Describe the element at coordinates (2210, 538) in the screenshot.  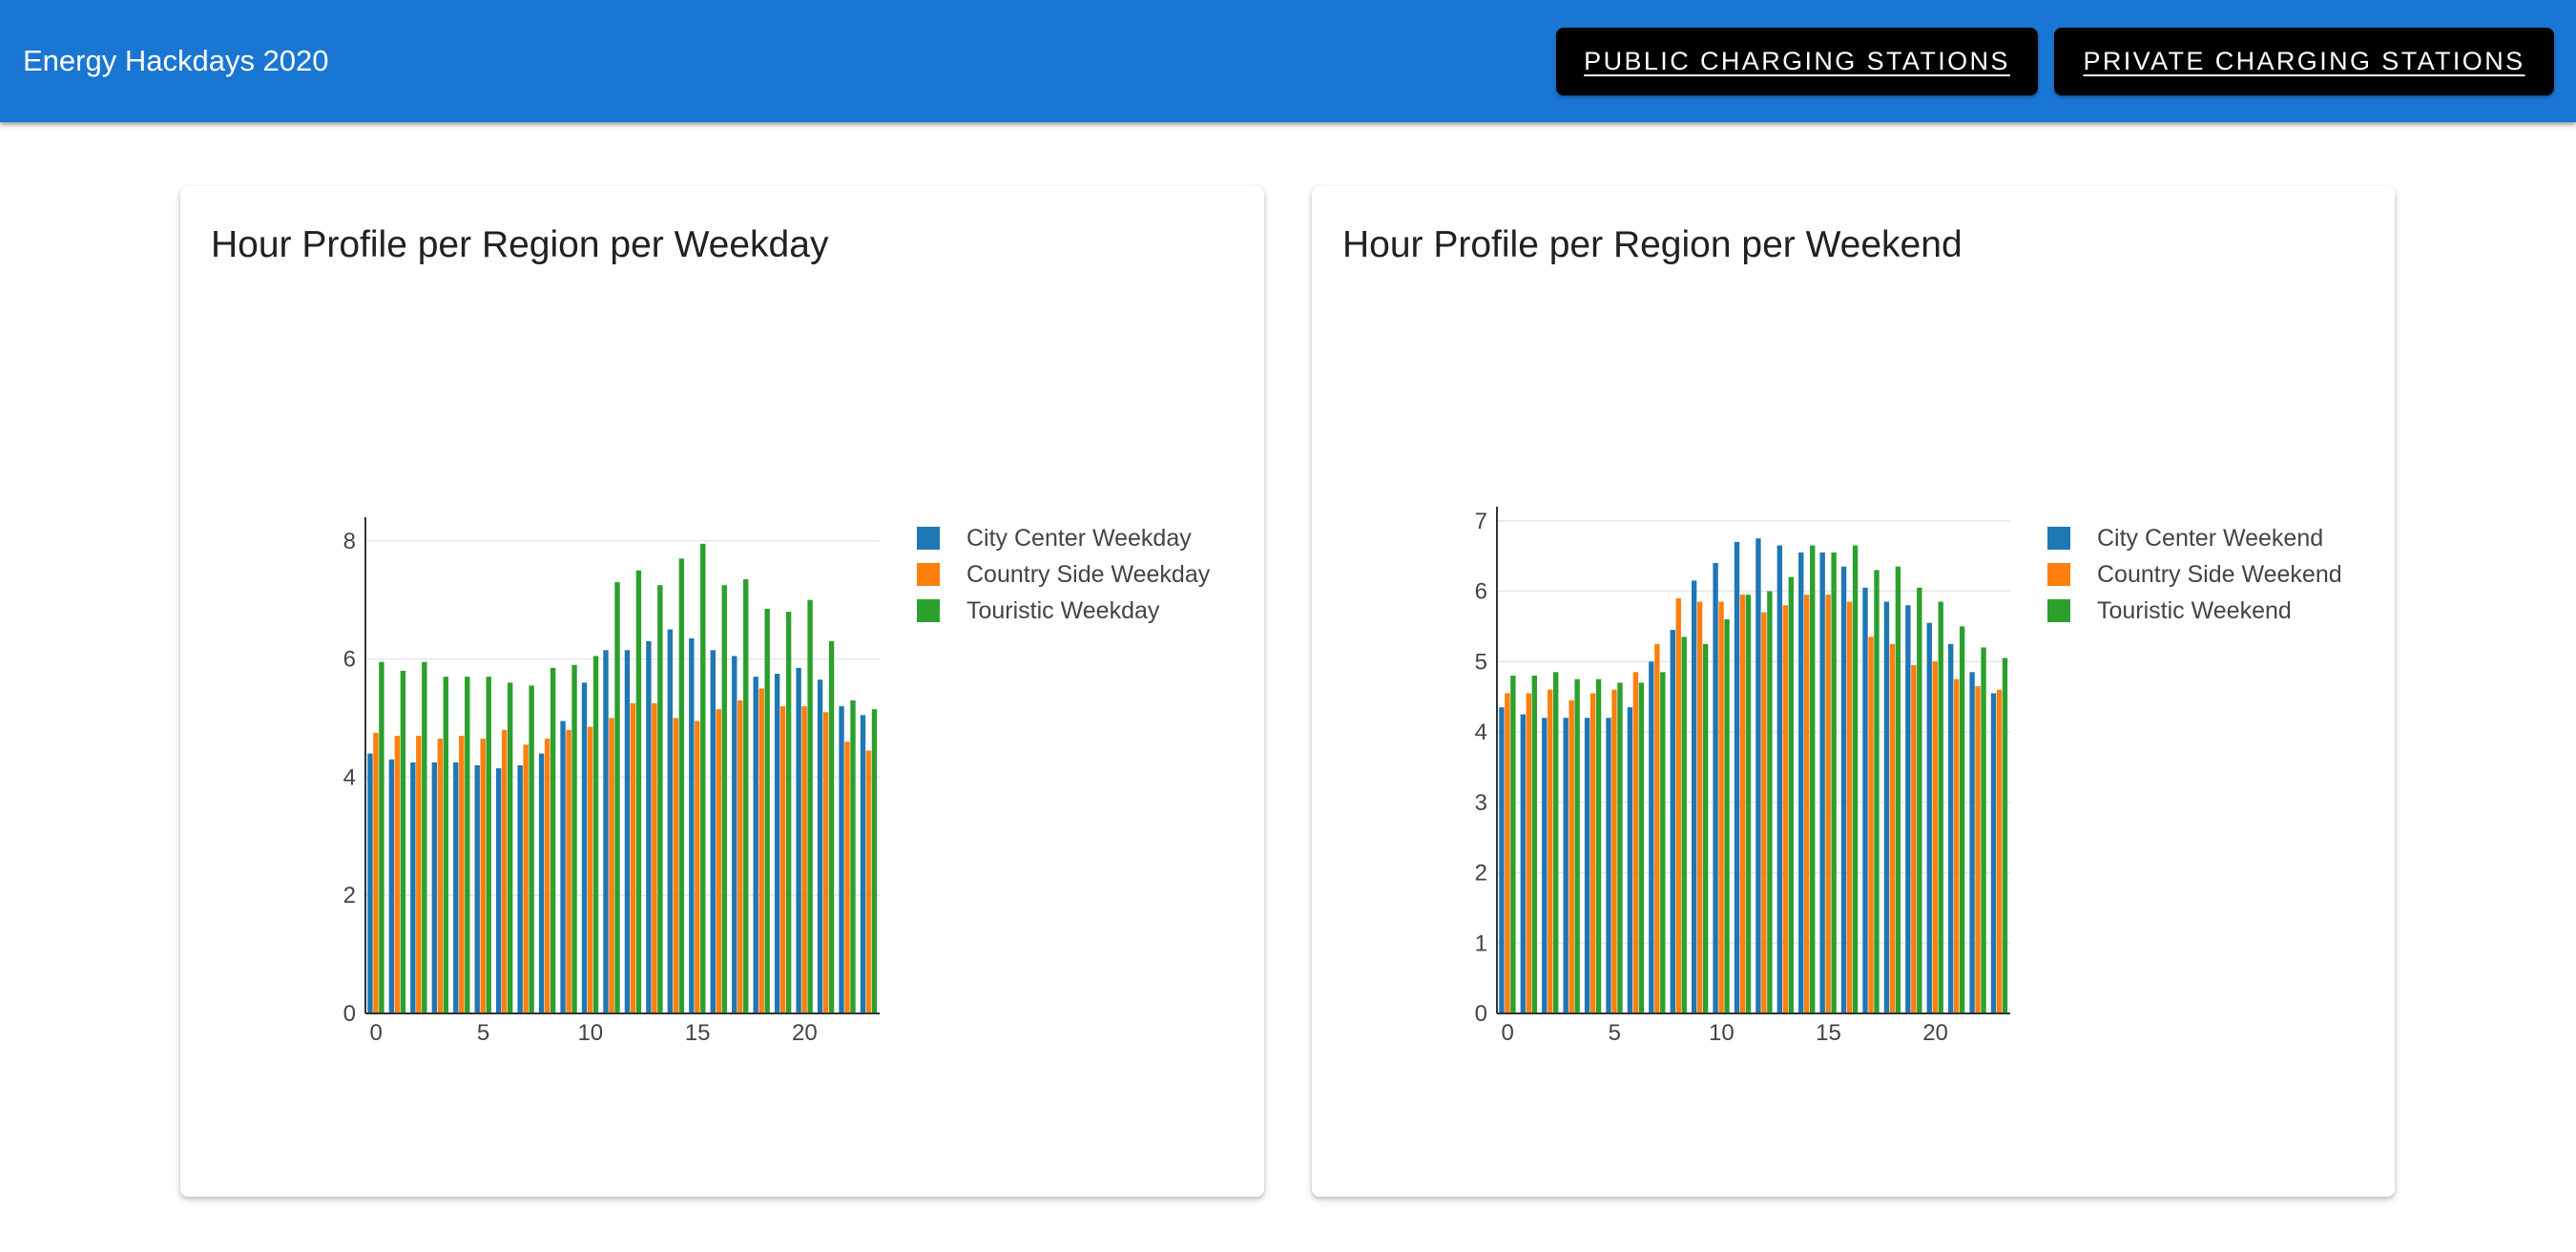
I see `legend-label: City Center Weekend` at that location.